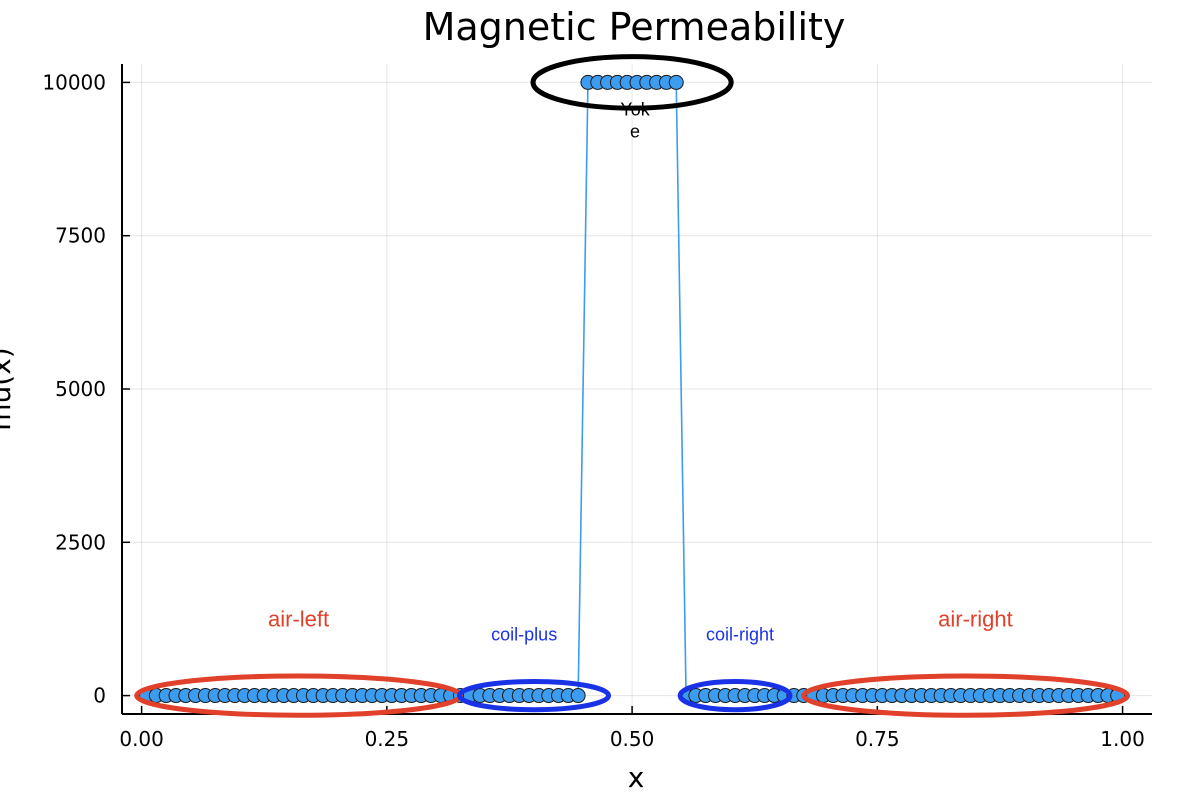 The width and height of the screenshot is (1188, 804). What do you see at coordinates (632, 739) in the screenshot?
I see `x-tick-label: 0.50` at bounding box center [632, 739].